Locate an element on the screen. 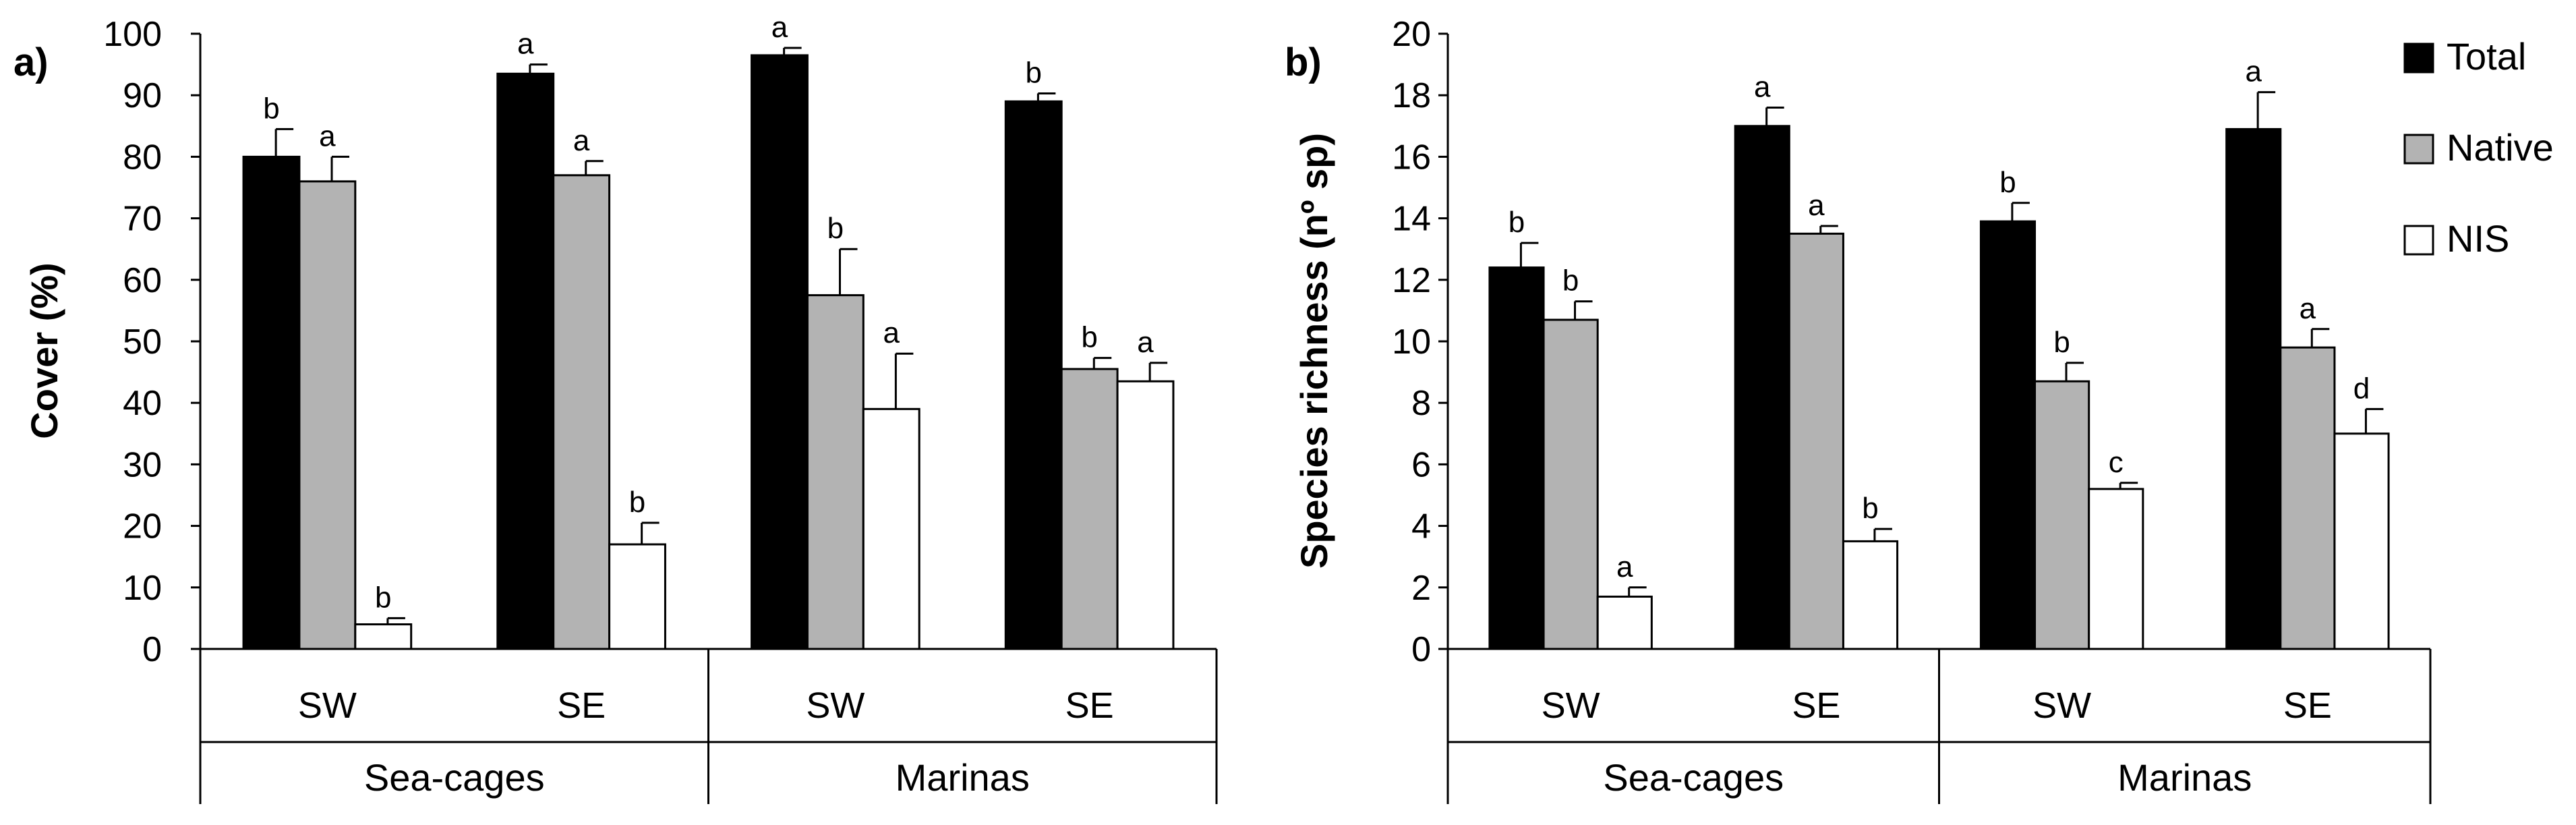  legend-swatch-nis is located at coordinates (2418, 240).